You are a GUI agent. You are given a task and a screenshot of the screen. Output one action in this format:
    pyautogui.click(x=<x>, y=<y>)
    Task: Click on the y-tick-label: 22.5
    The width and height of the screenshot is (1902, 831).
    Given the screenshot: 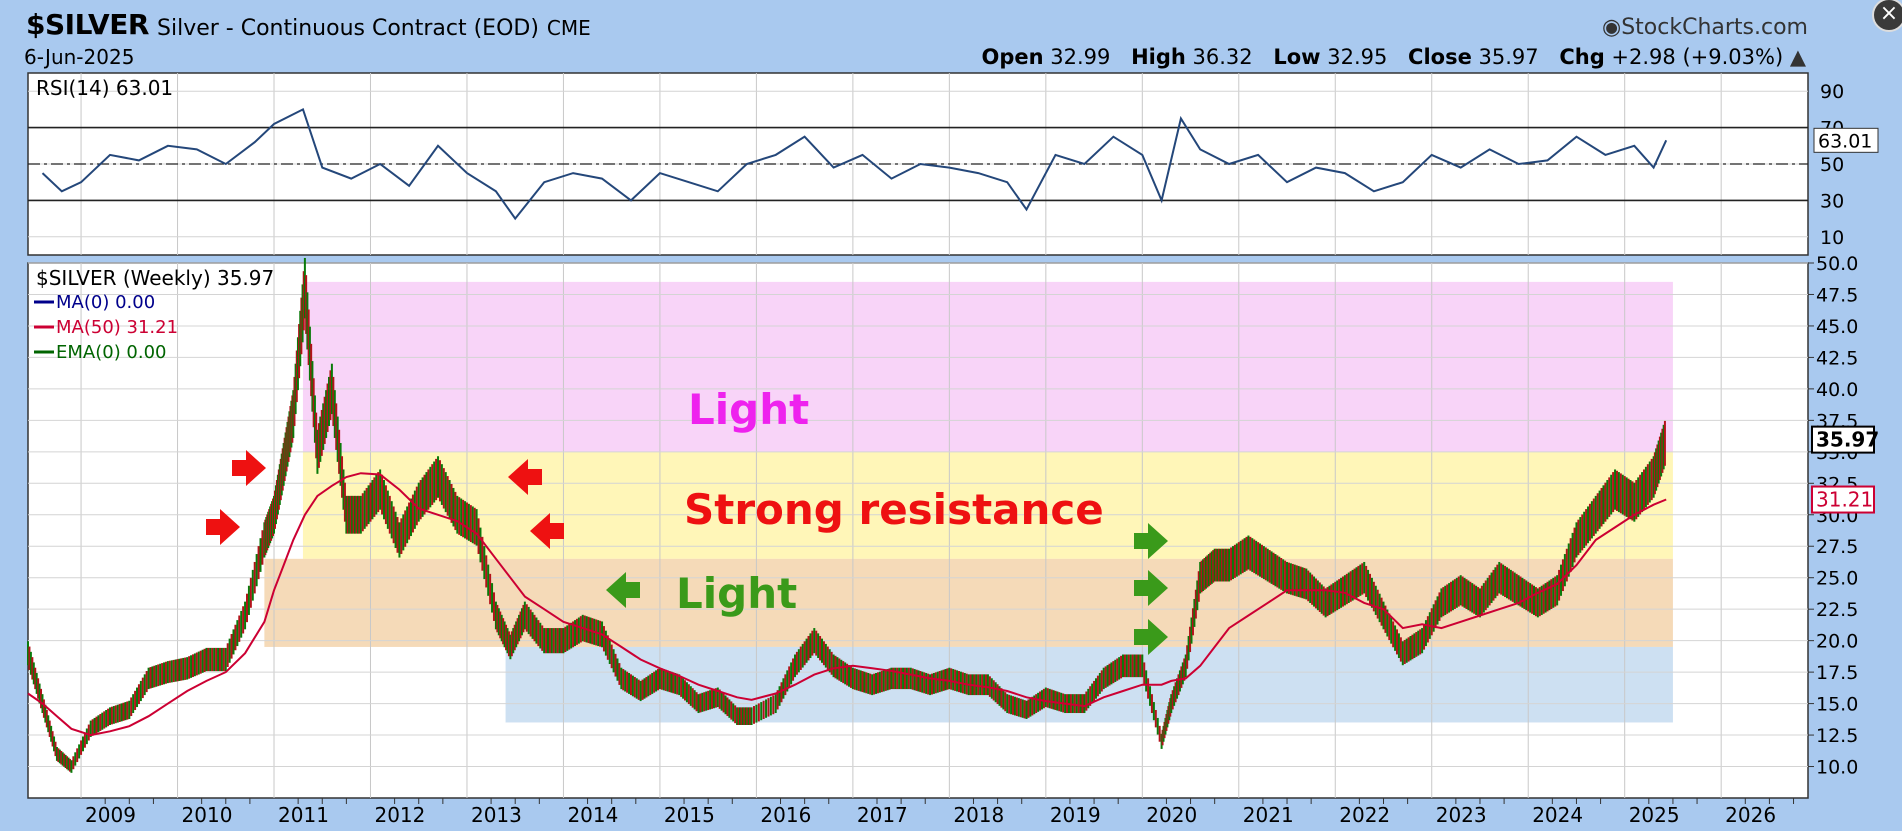 What is the action you would take?
    pyautogui.click(x=1837, y=610)
    